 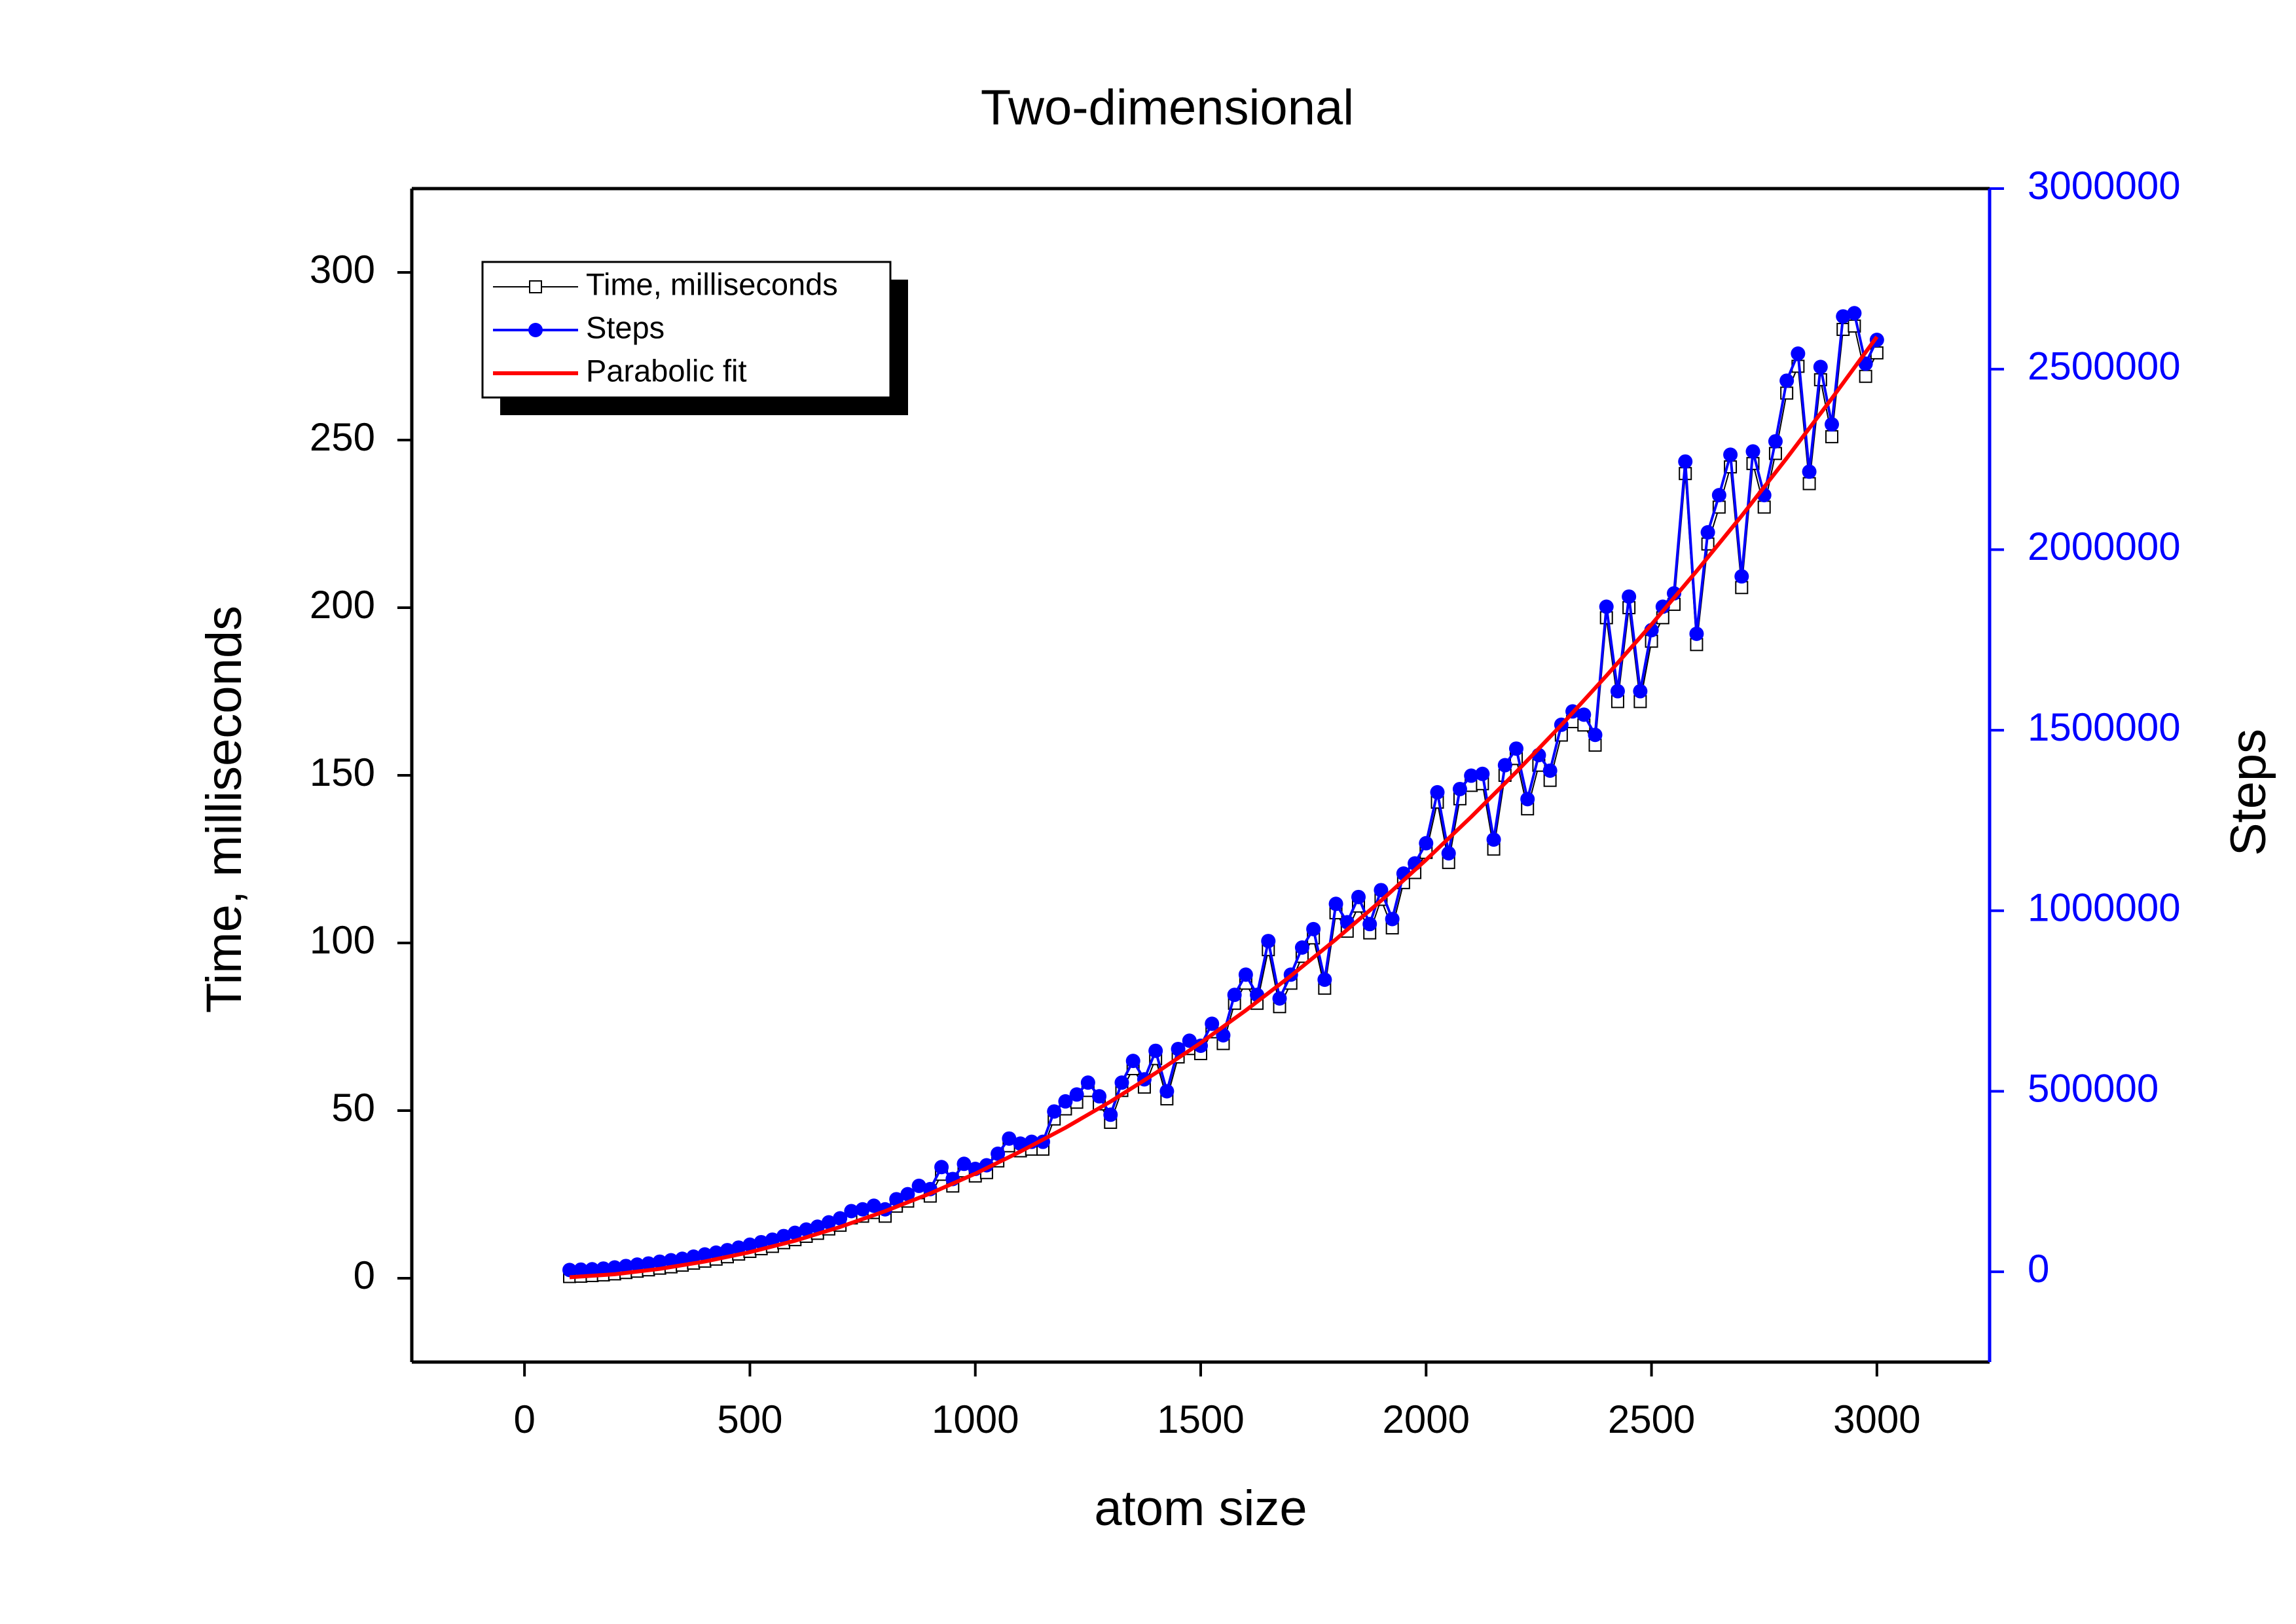 I want to click on x-tick-label: 500, so click(x=749, y=1419).